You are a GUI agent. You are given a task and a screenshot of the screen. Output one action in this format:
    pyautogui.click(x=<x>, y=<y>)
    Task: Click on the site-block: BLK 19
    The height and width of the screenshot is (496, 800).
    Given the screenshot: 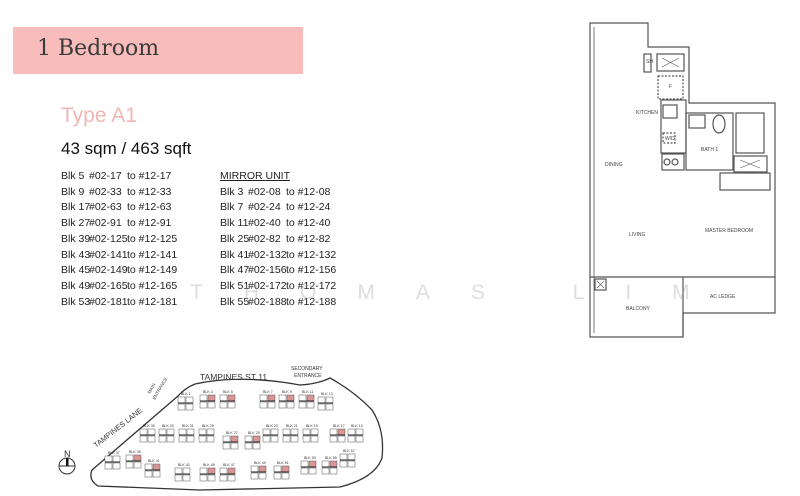 What is the action you would take?
    pyautogui.click(x=310, y=433)
    